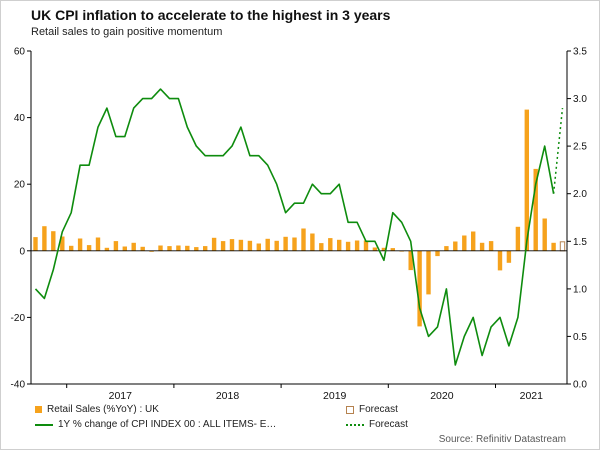 The height and width of the screenshot is (450, 600). I want to click on x-axis-year-label: 2017, so click(121, 396).